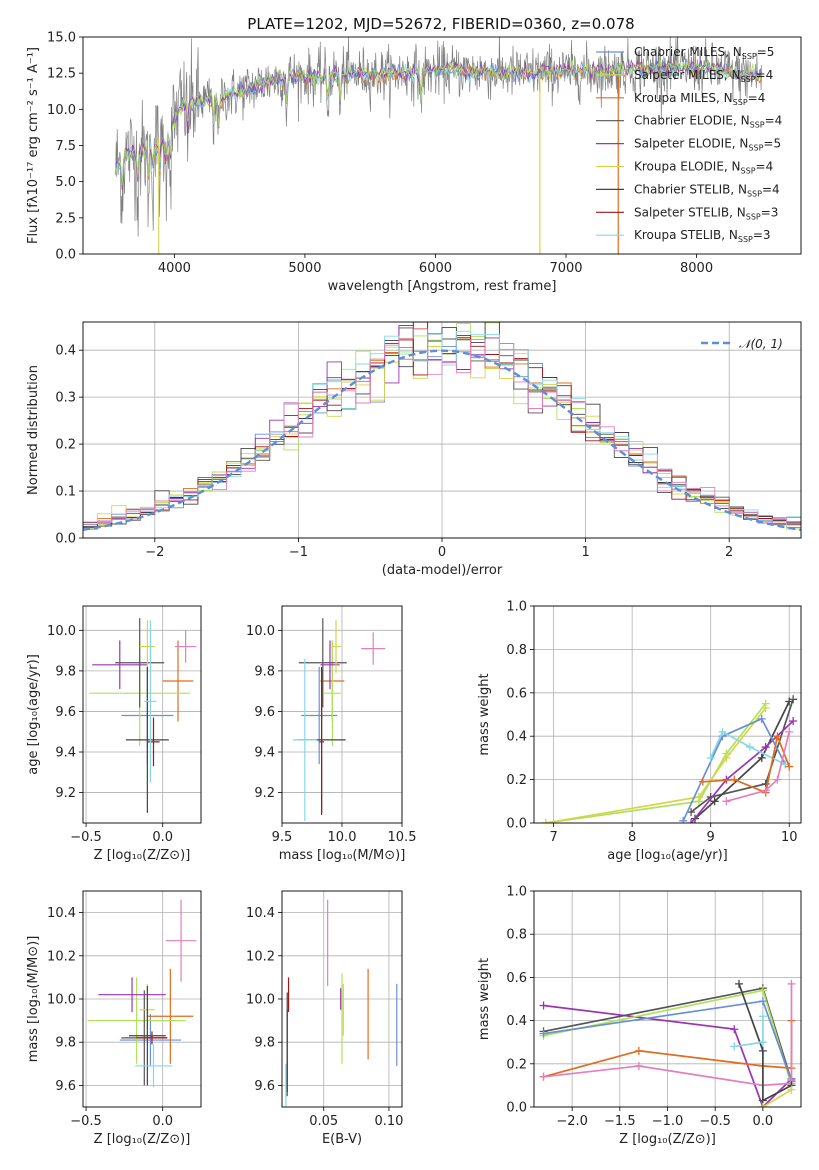 The image size is (819, 1170). I want to click on mass_vs_Z-plot-area, so click(142, 993).